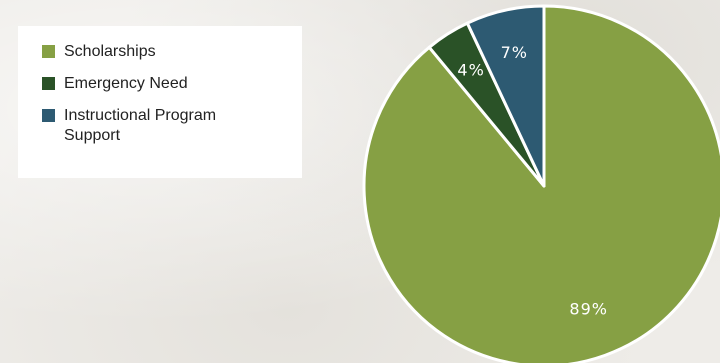 The image size is (720, 363). I want to click on legend-item-instructional-program-support: Instructional Program Support, so click(172, 126).